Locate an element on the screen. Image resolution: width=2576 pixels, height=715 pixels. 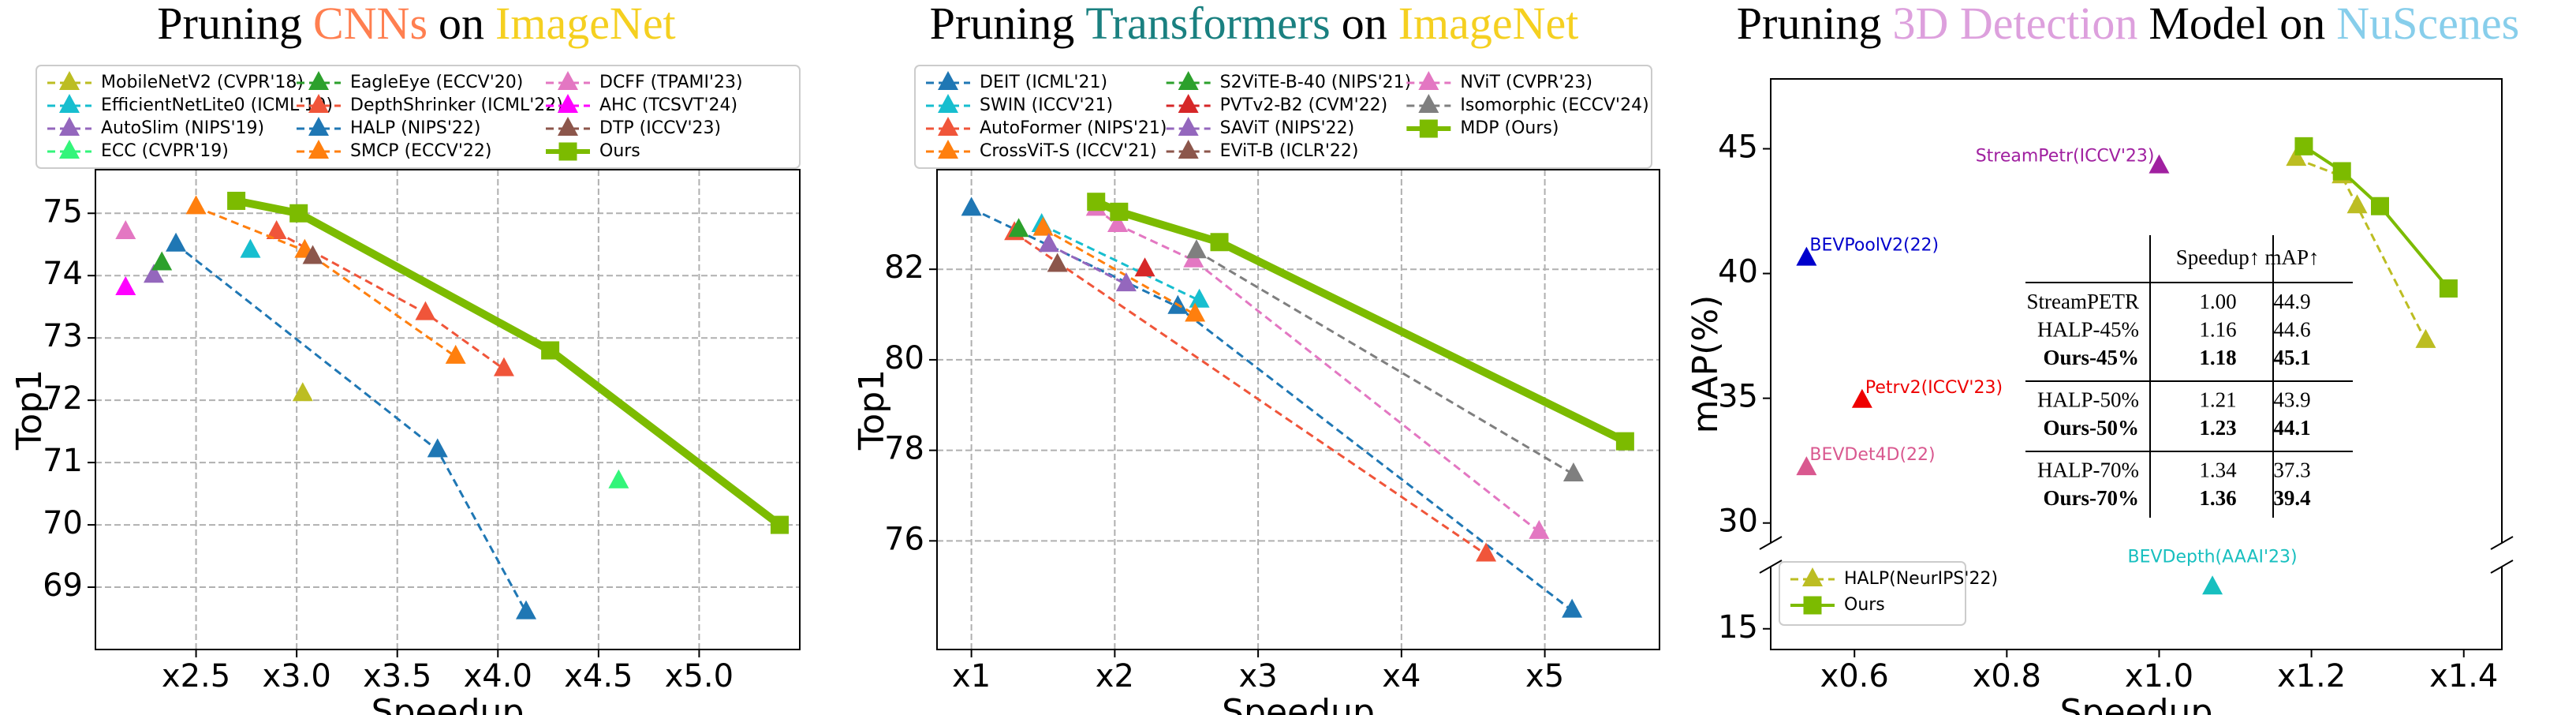
y-tick-label: 80 is located at coordinates (904, 358).